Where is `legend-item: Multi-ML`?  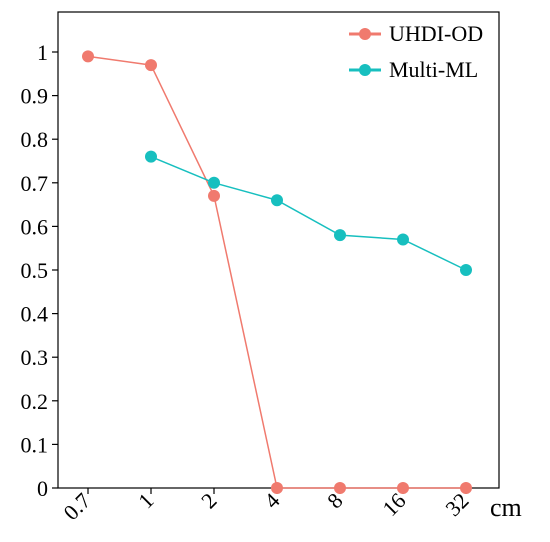
legend-item: Multi-ML is located at coordinates (413, 69).